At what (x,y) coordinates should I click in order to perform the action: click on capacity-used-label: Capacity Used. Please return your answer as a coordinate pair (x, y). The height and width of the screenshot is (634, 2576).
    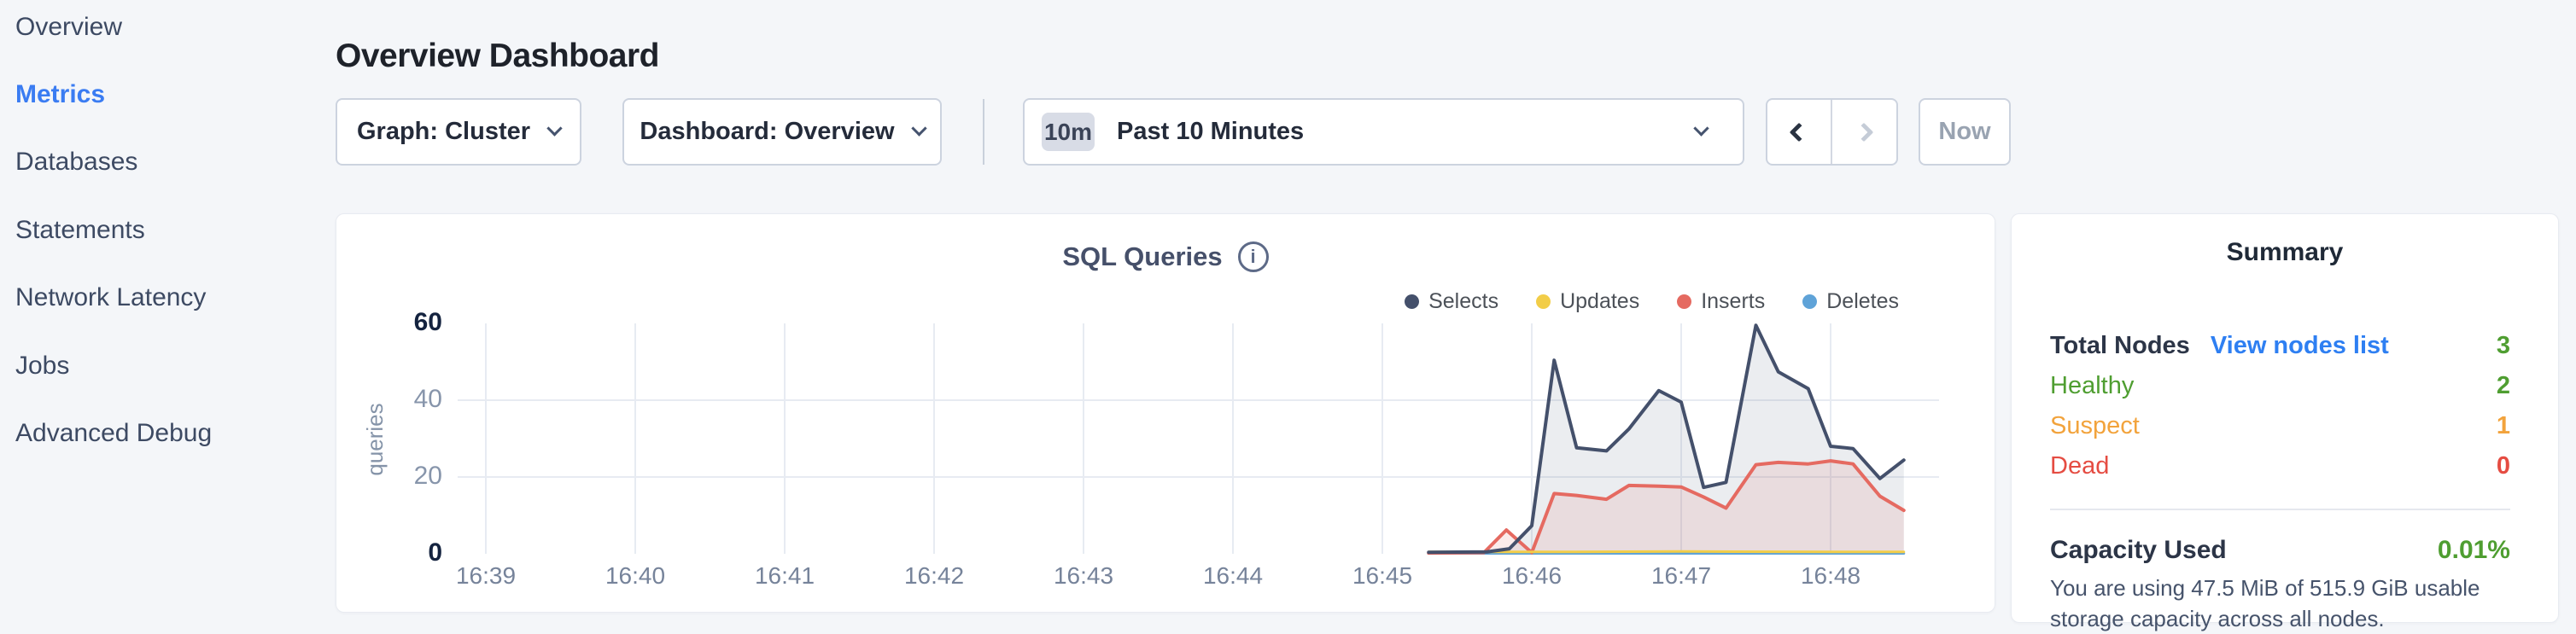
    Looking at the image, I should click on (2138, 550).